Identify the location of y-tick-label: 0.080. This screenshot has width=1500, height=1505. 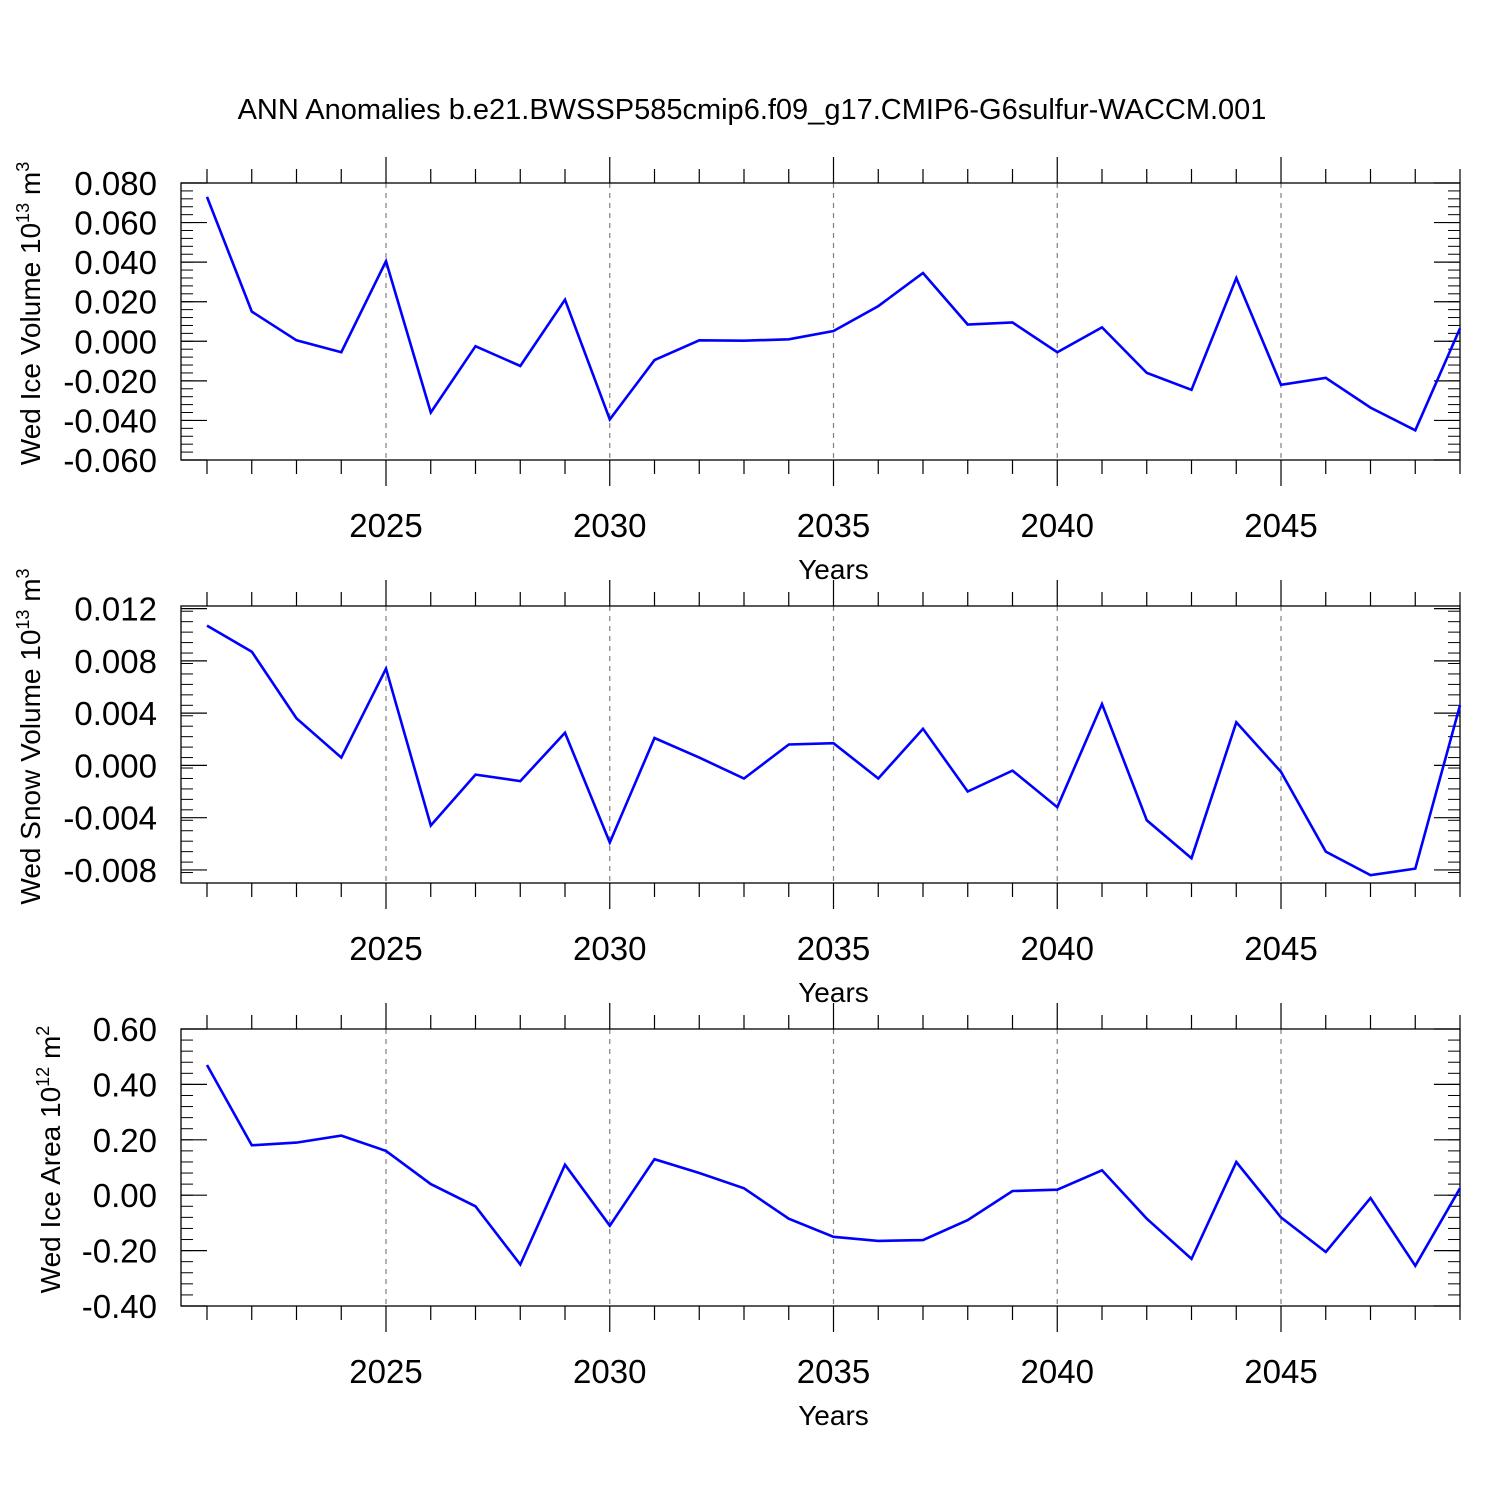
(115, 183).